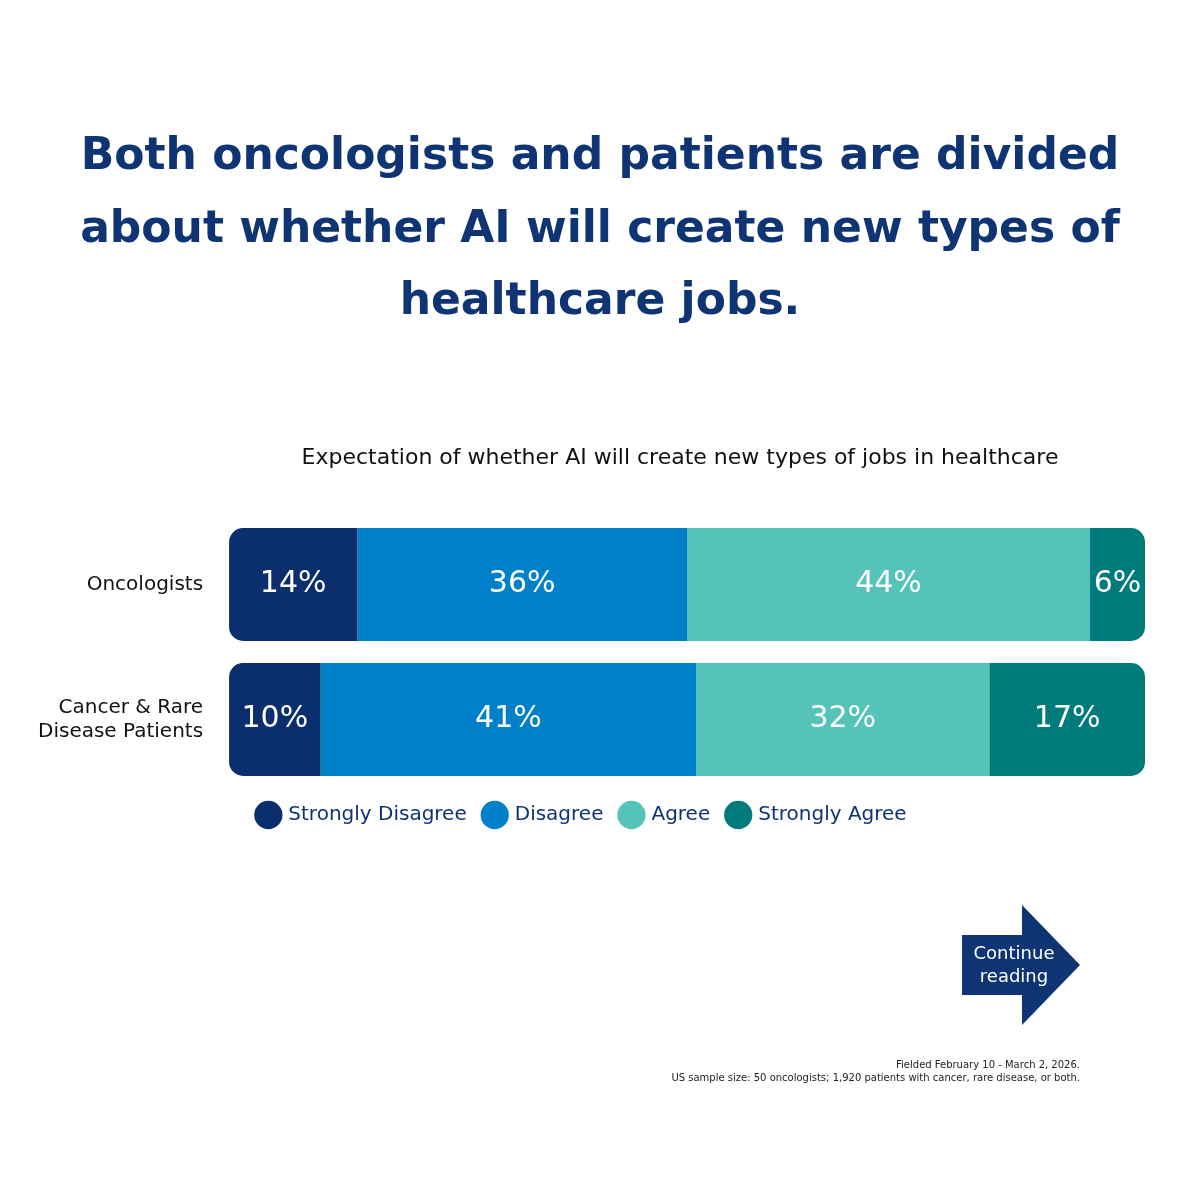 Image resolution: width=1200 pixels, height=1200 pixels. Describe the element at coordinates (1014, 964) in the screenshot. I see `text: Continue reading` at that location.